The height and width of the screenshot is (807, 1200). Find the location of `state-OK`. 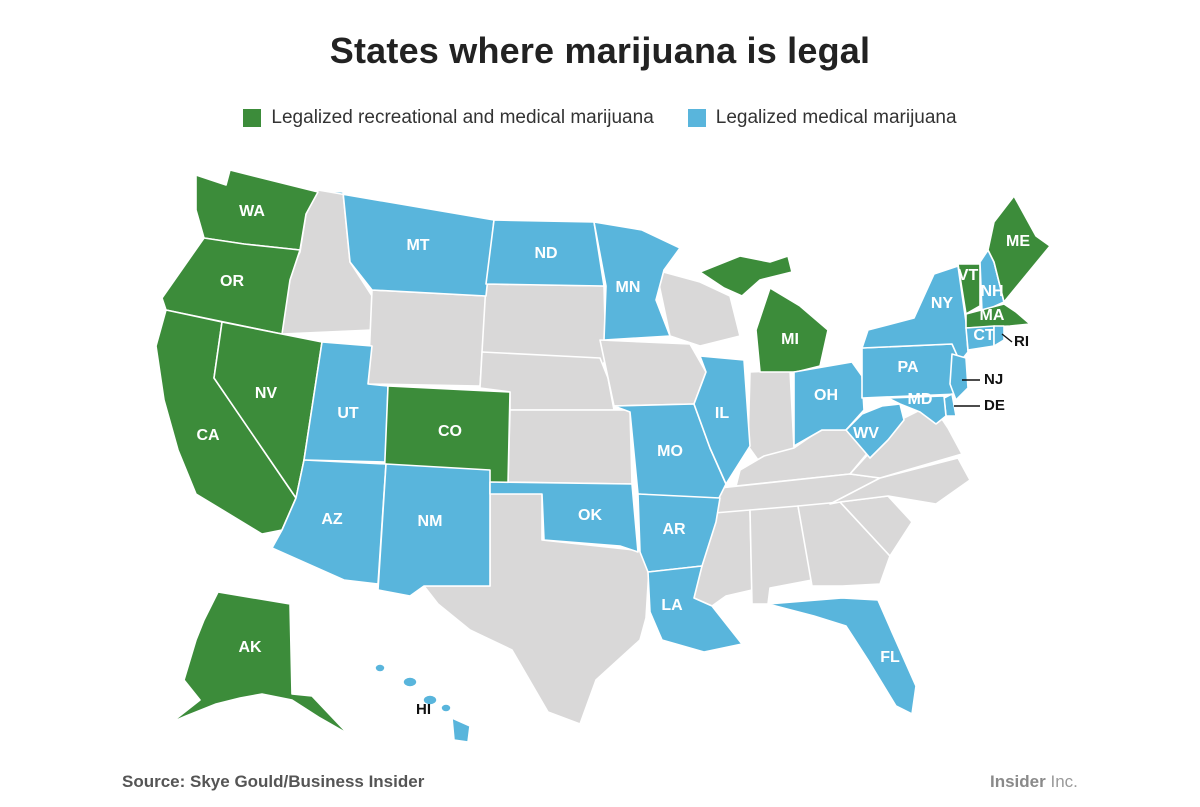

state-OK is located at coordinates (564, 517).